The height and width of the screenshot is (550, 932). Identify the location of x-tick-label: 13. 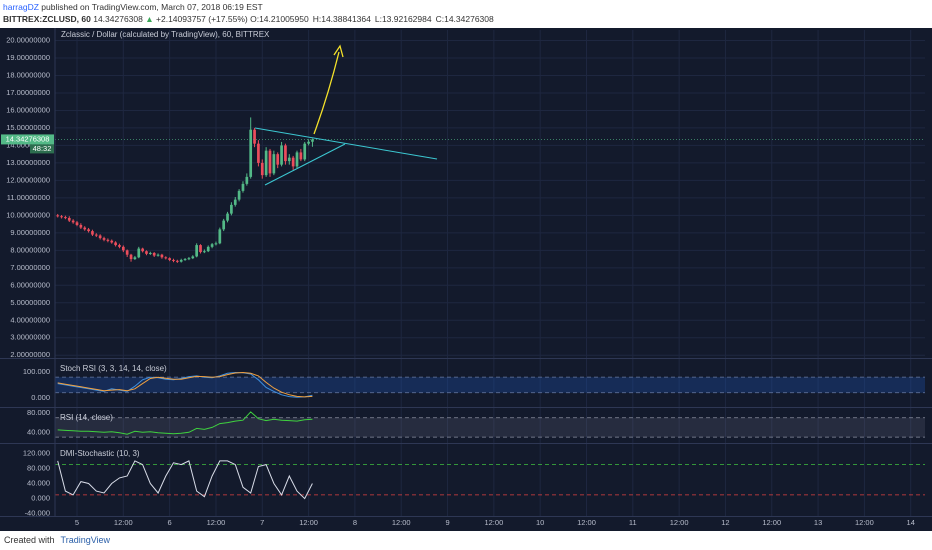
(818, 522).